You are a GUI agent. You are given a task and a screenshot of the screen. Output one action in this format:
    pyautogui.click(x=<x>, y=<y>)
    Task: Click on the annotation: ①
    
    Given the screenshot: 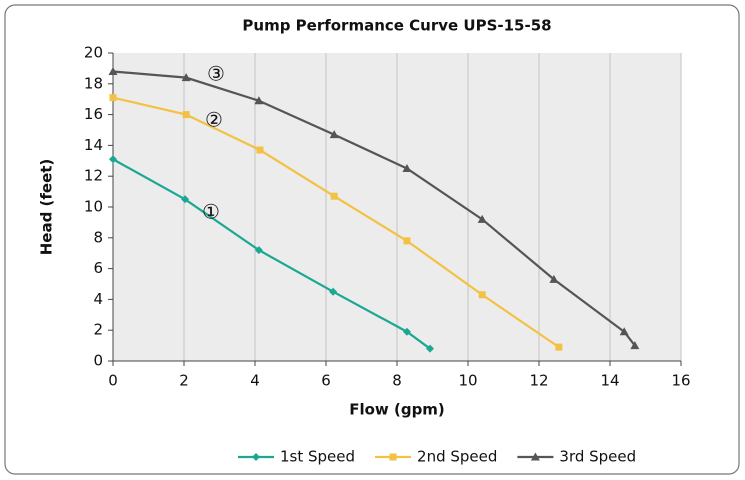 What is the action you would take?
    pyautogui.click(x=211, y=212)
    